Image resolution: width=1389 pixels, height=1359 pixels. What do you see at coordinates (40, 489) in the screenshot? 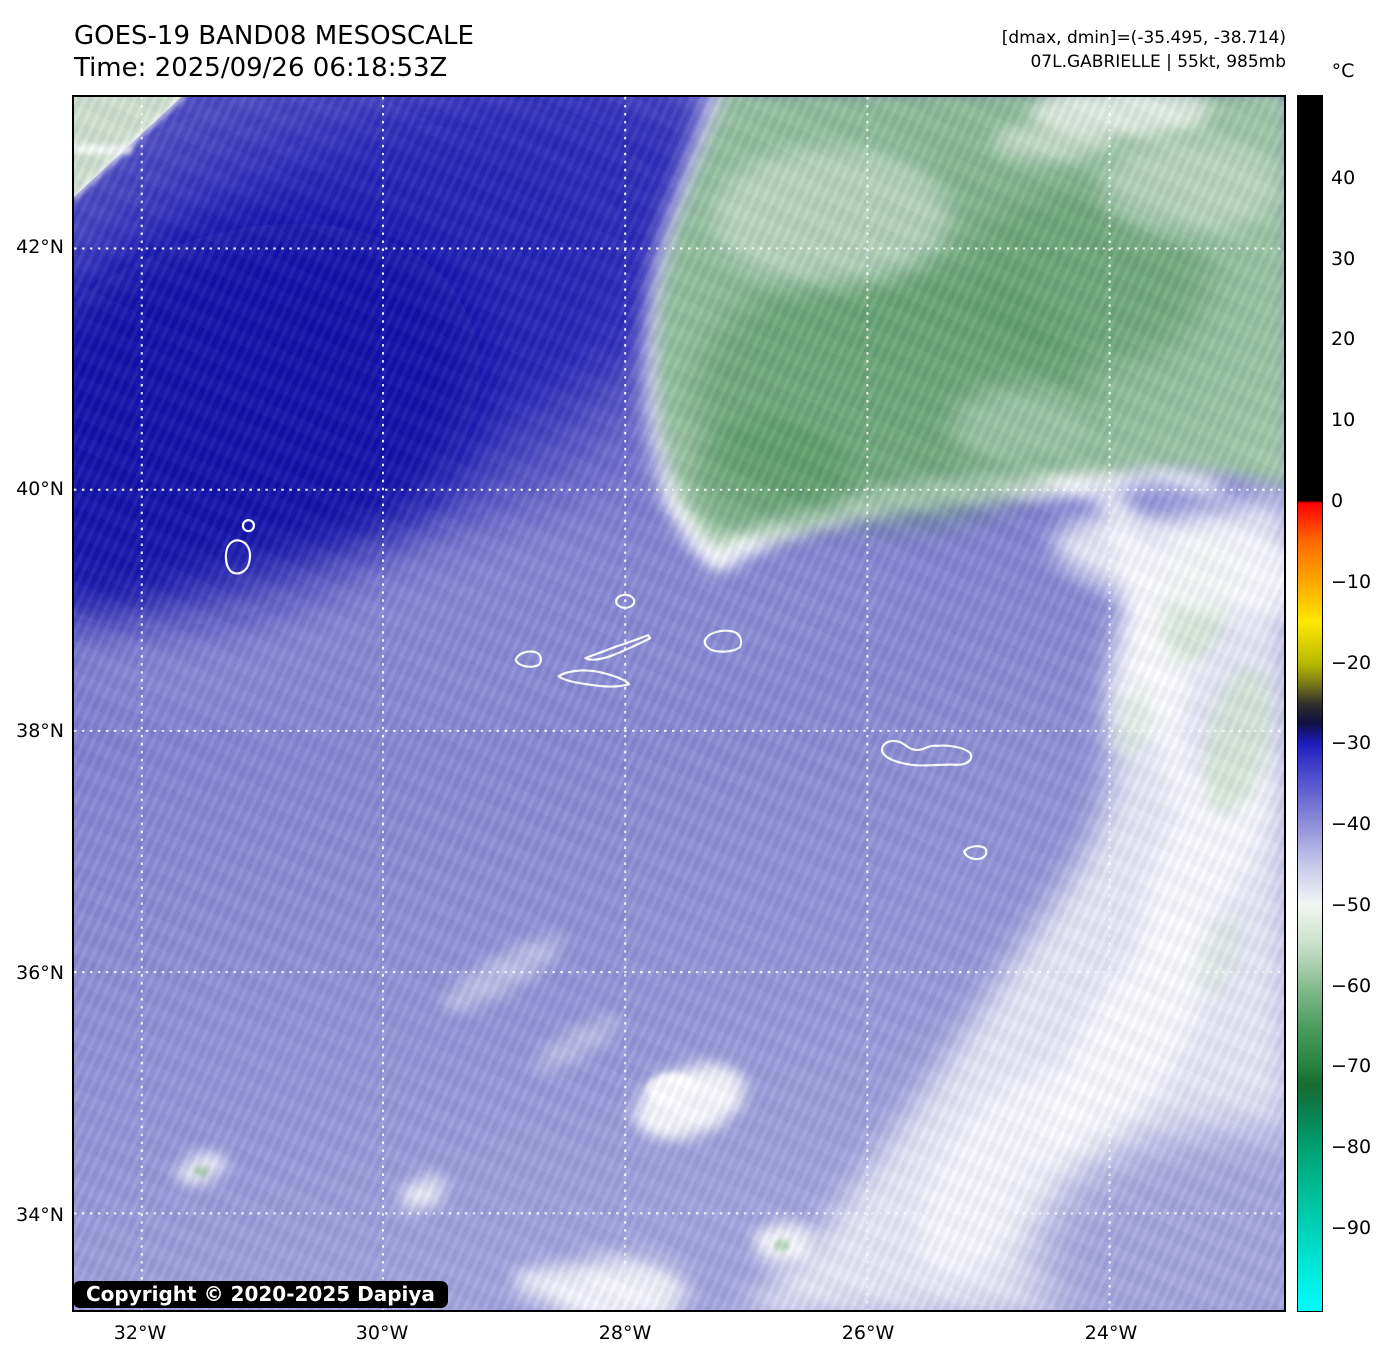
I see `lat-tick-label: 40°N` at bounding box center [40, 489].